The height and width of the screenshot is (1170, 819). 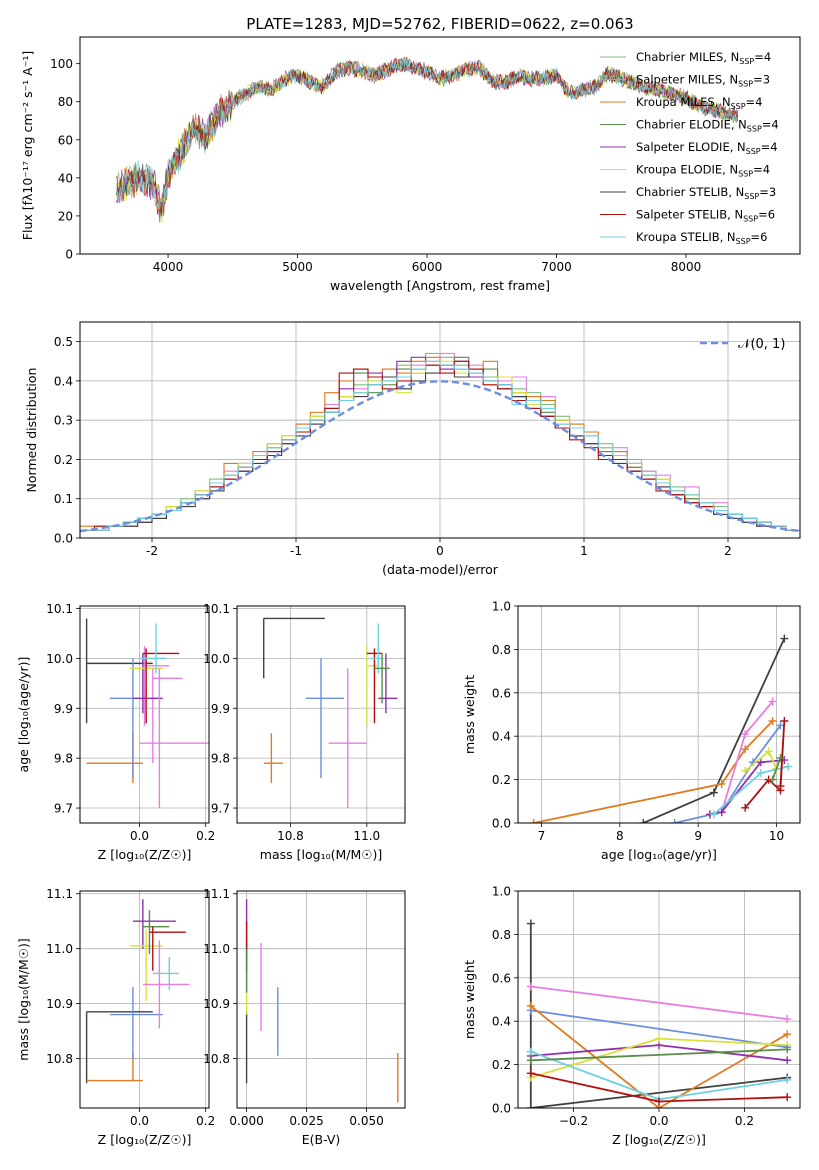 What do you see at coordinates (168, 267) in the screenshot?
I see `x-tick-label: 4000` at bounding box center [168, 267].